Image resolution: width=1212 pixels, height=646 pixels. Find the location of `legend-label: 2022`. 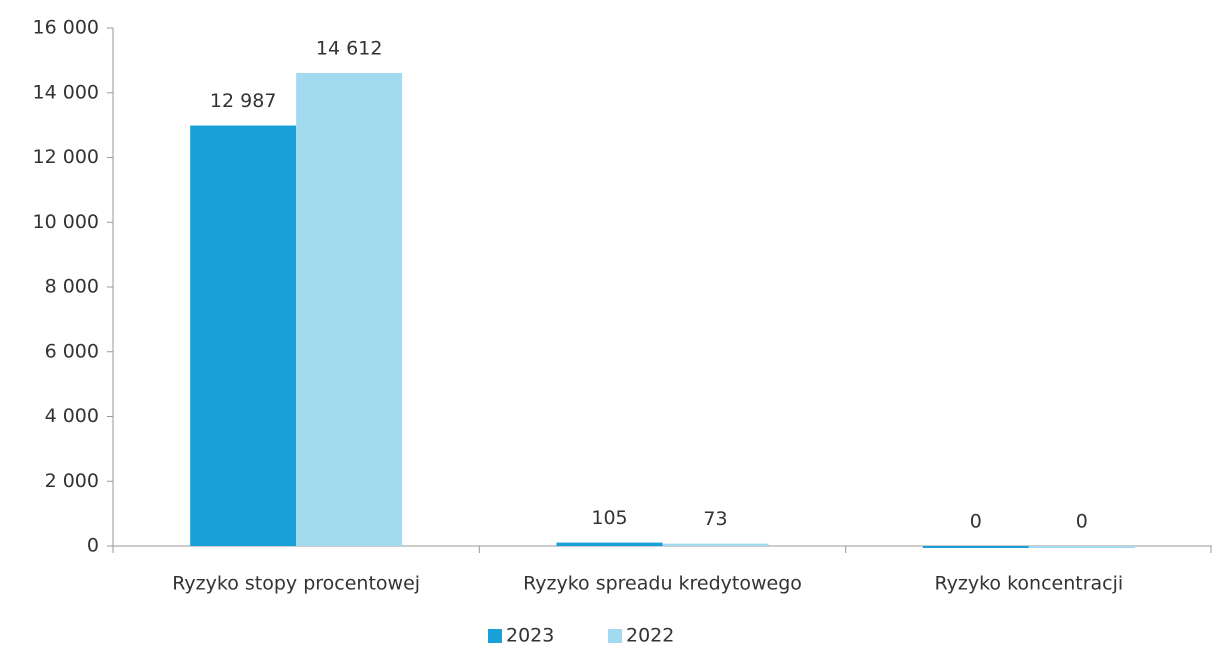

legend-label: 2022 is located at coordinates (650, 635).